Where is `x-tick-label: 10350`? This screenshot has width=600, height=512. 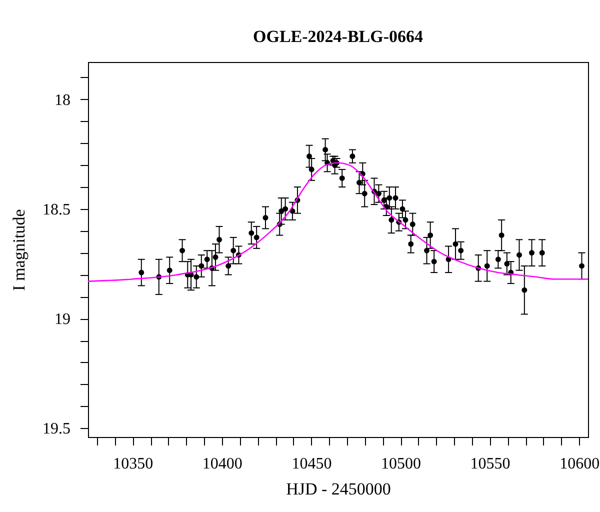 x-tick-label: 10350 is located at coordinates (133, 464).